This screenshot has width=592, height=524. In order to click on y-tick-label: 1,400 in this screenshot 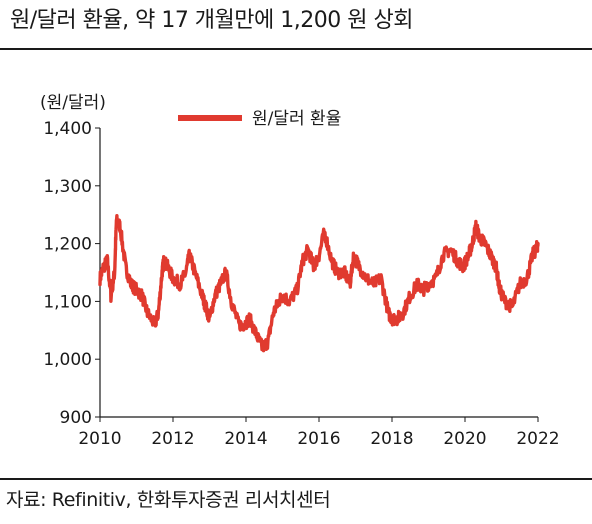, I will do `click(67, 129)`.